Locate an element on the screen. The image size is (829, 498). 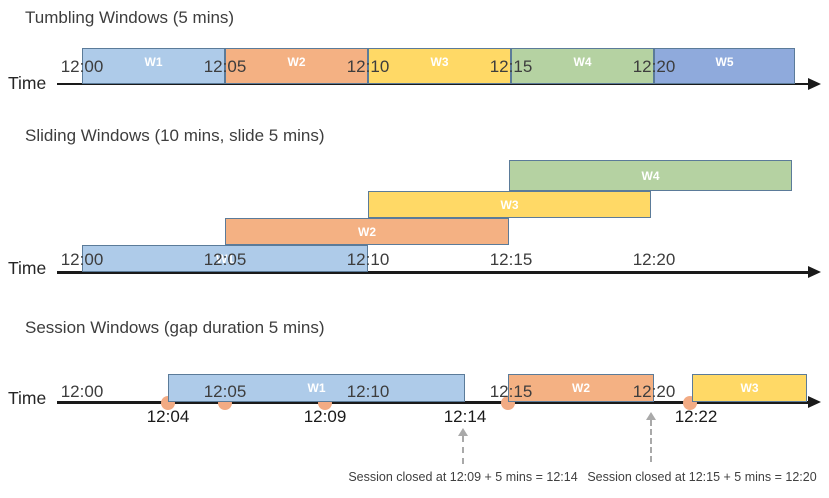
tumbling-window-w5: W5 is located at coordinates (724, 66).